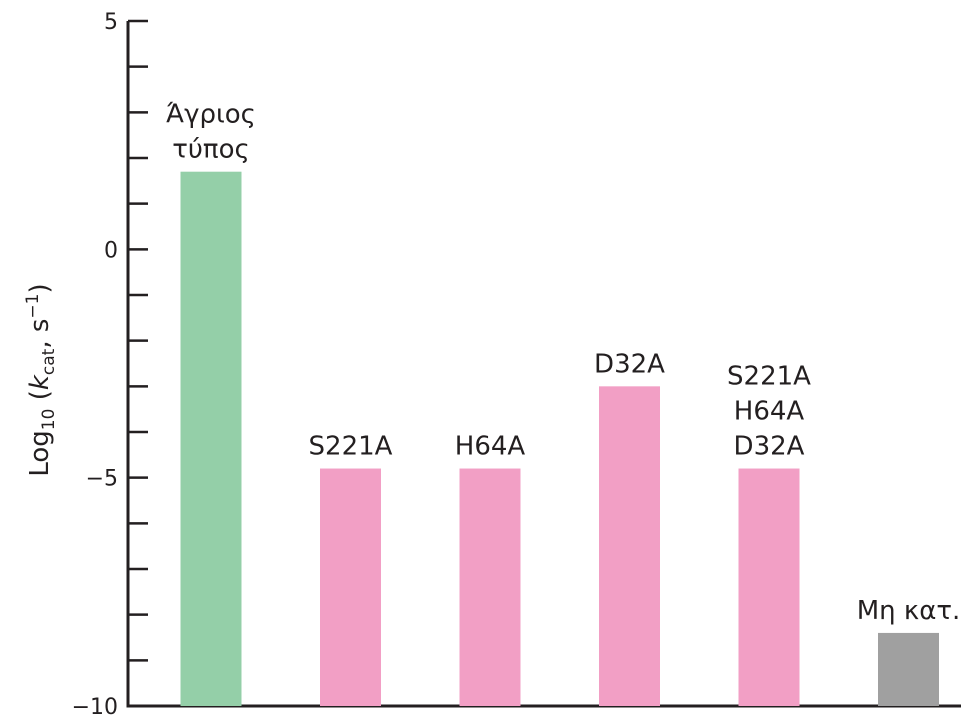  I want to click on bar-label: Μη κατ., so click(909, 611).